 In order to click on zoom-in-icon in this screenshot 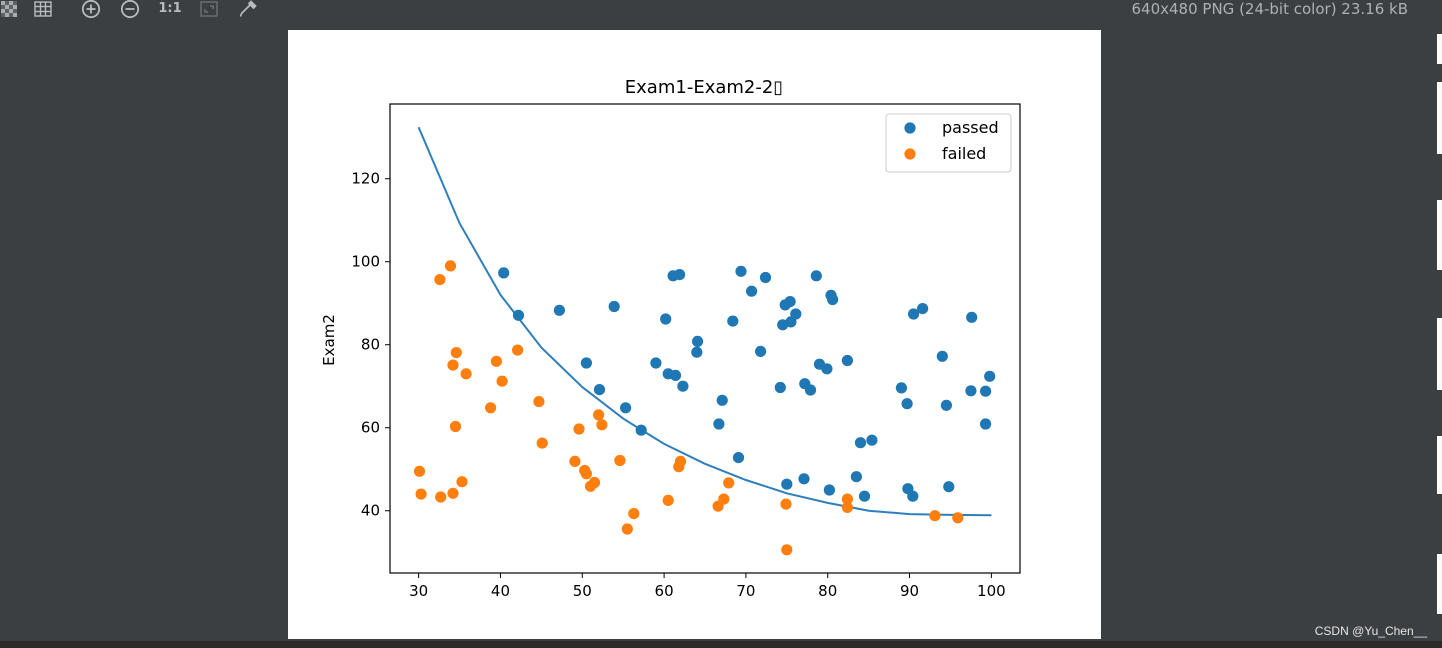, I will do `click(91, 9)`.